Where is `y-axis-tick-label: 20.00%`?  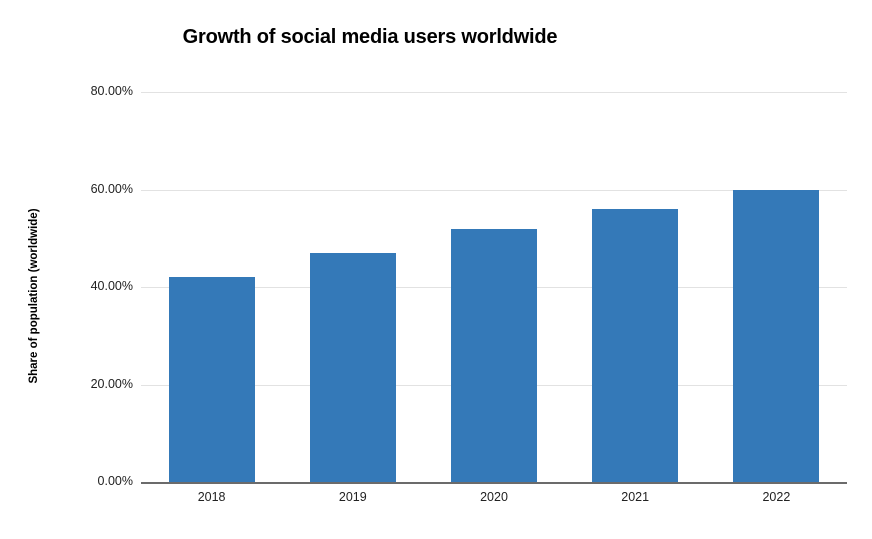
y-axis-tick-label: 20.00% is located at coordinates (111, 383).